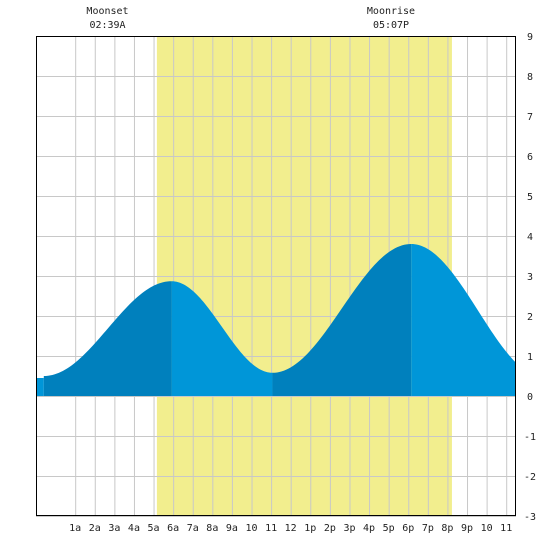 The height and width of the screenshot is (550, 550). Describe the element at coordinates (369, 528) in the screenshot. I see `x-tick-label: 4p` at that location.